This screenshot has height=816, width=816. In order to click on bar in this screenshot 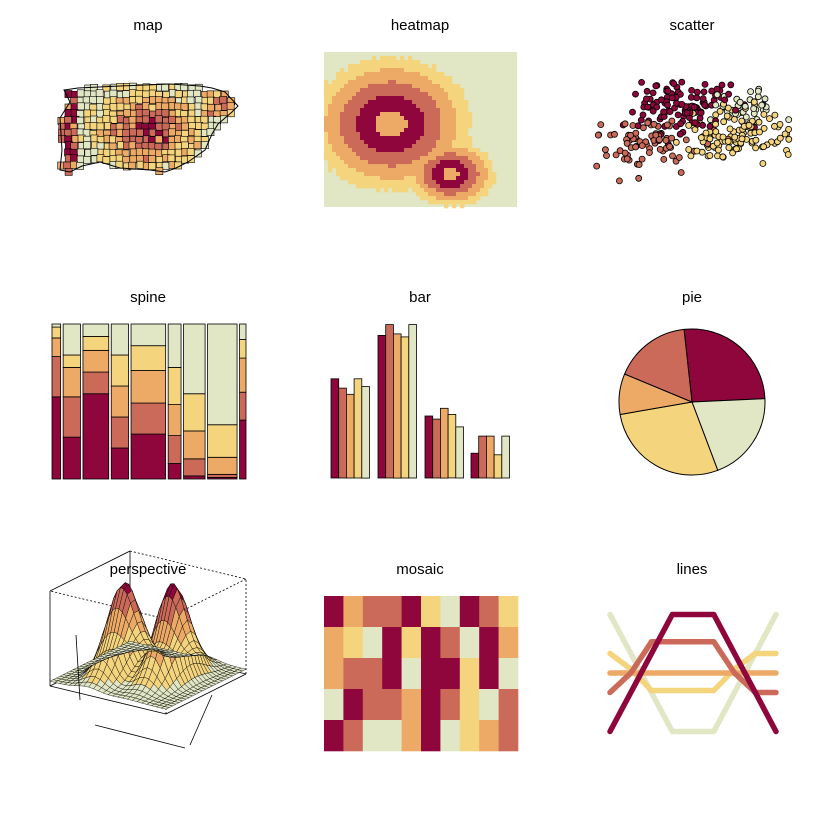, I will do `click(429, 447)`.